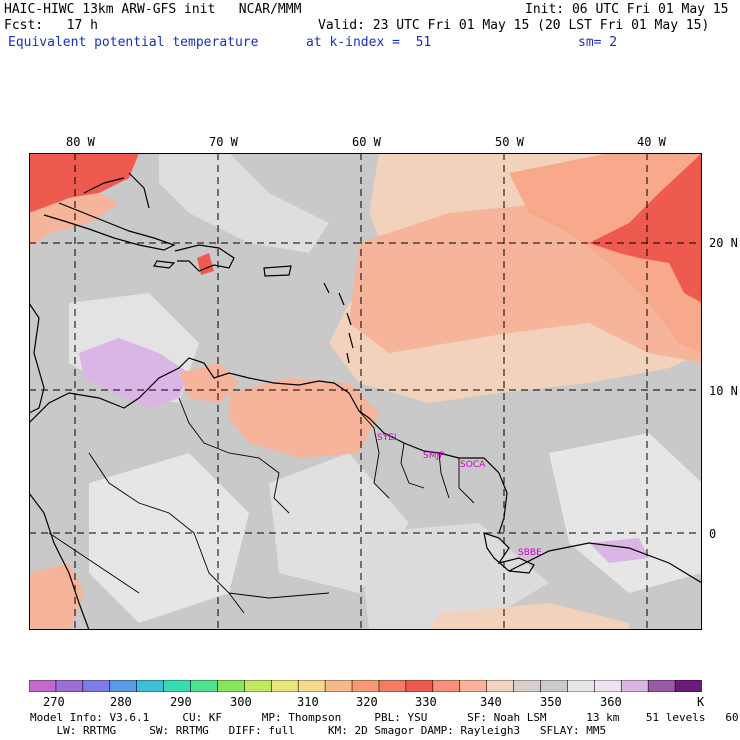 The width and height of the screenshot is (740, 740). Describe the element at coordinates (723, 391) in the screenshot. I see `lat-label: 10 N` at that location.